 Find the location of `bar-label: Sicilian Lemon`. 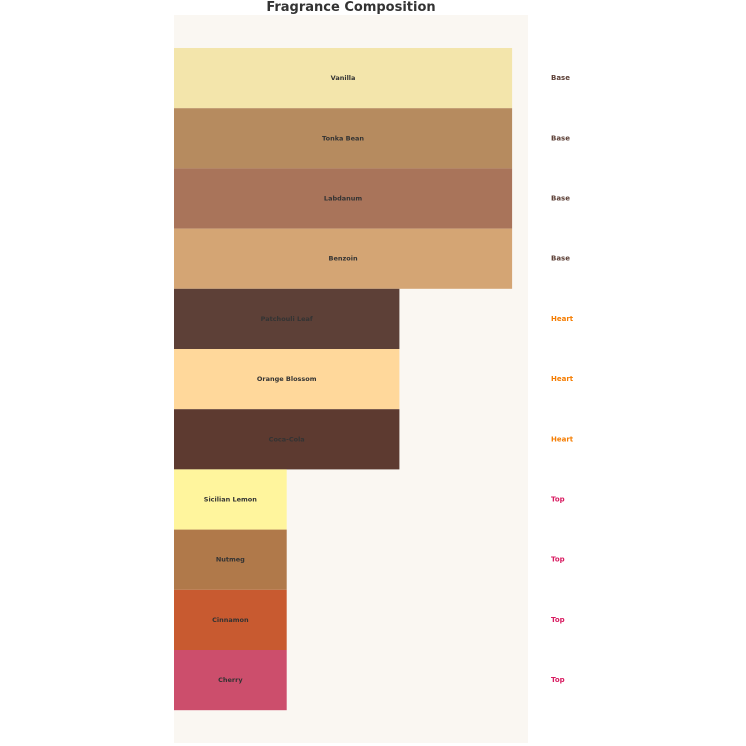

bar-label: Sicilian Lemon is located at coordinates (231, 500).